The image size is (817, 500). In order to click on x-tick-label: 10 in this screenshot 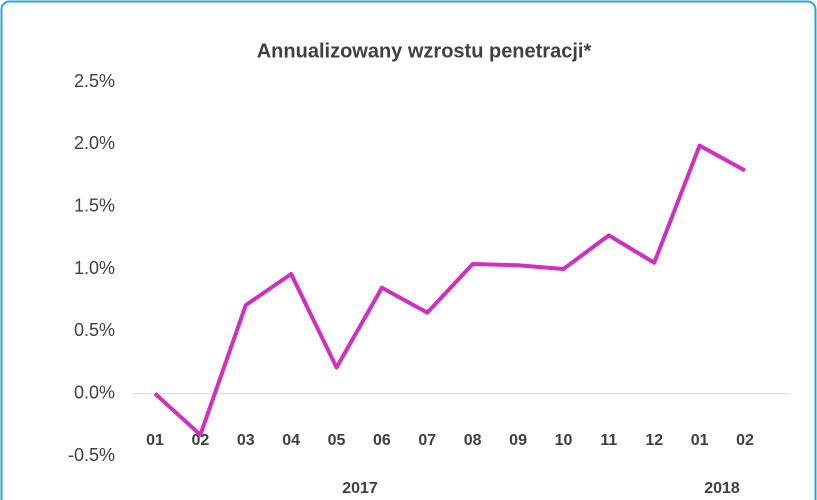, I will do `click(564, 440)`.